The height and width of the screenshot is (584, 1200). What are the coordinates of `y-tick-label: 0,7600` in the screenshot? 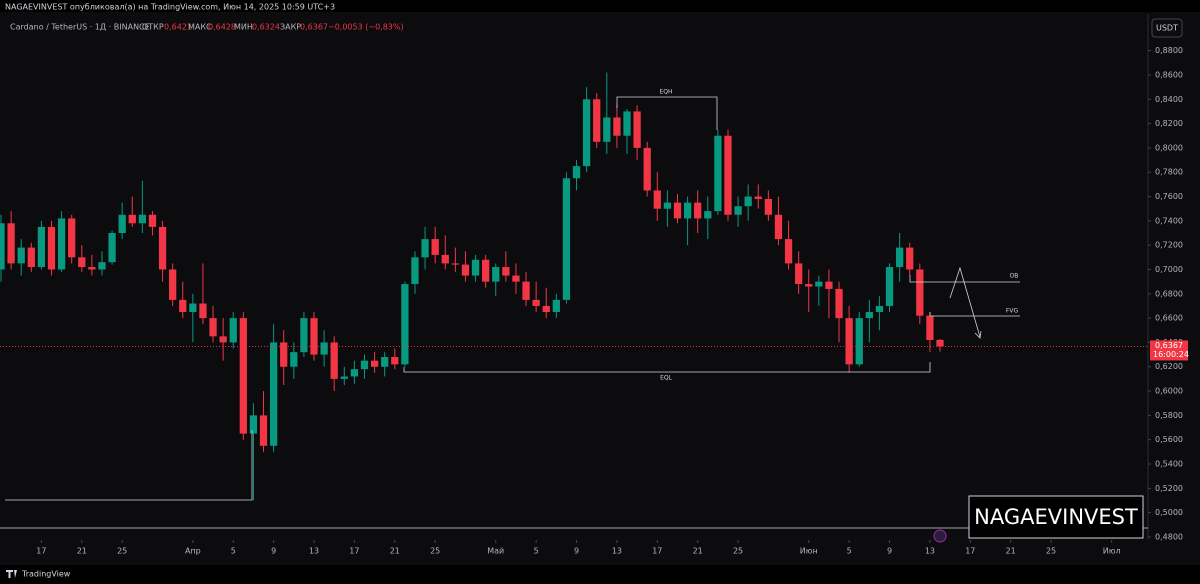 It's located at (1169, 196).